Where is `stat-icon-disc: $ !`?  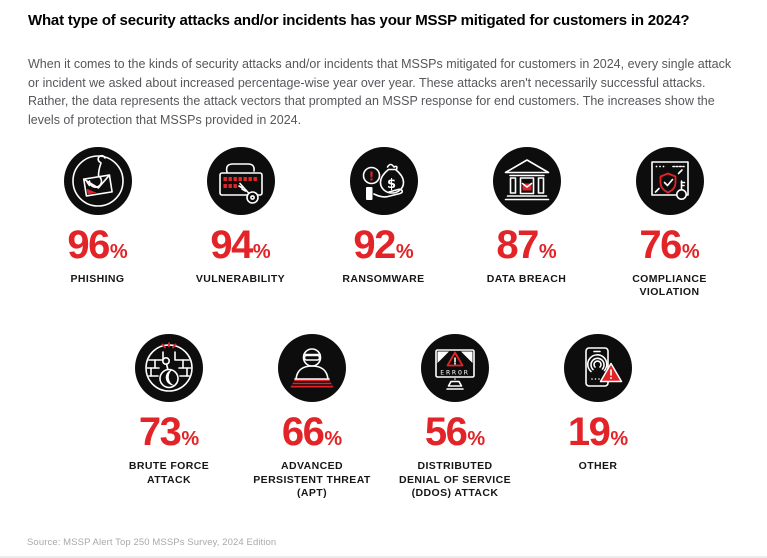 stat-icon-disc: $ ! is located at coordinates (383, 180).